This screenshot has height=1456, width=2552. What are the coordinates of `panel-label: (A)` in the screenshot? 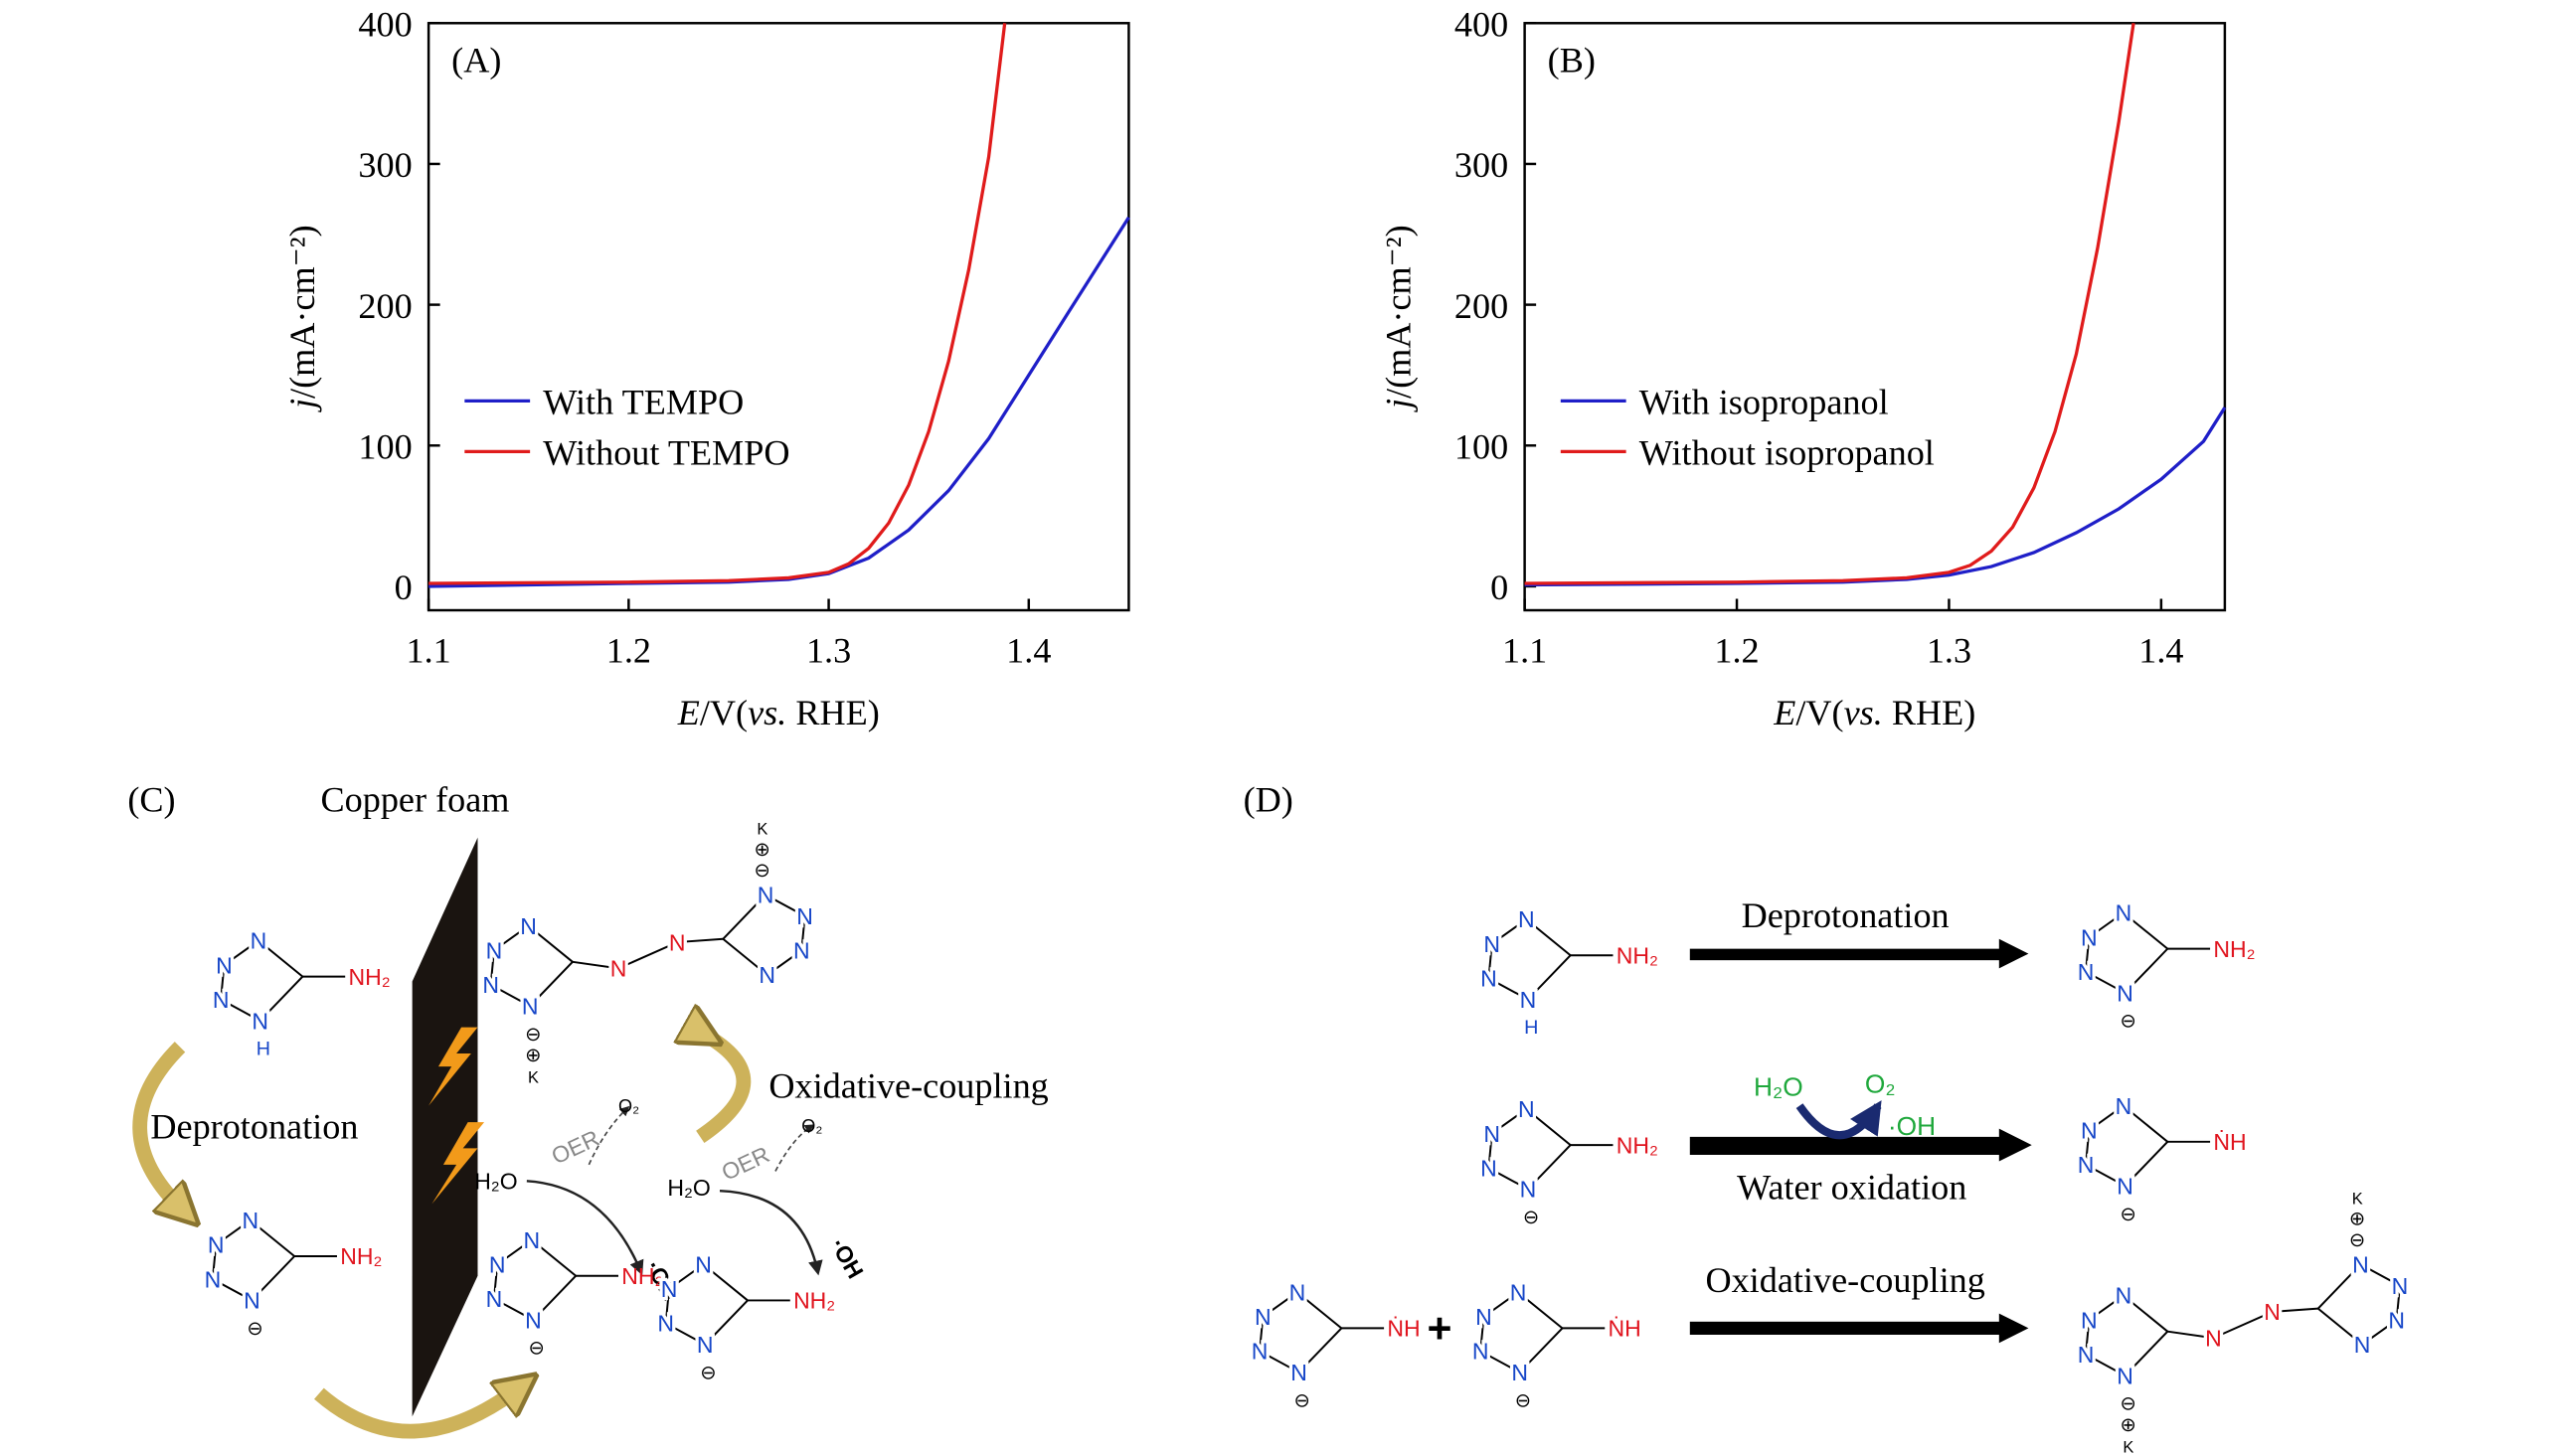 It's located at (476, 61).